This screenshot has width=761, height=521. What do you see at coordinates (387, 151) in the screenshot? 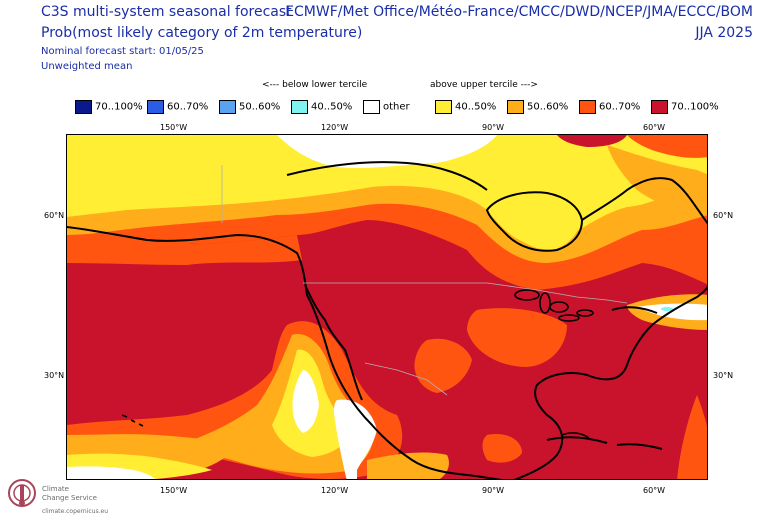
I see `region-other-arctic` at bounding box center [387, 151].